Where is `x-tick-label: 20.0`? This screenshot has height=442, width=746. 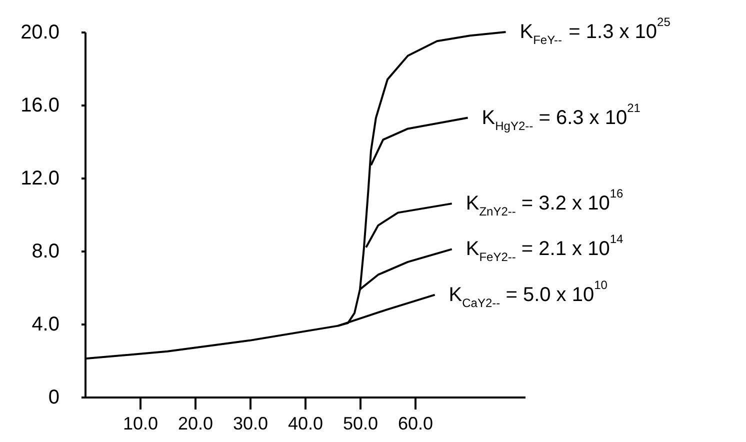 x-tick-label: 20.0 is located at coordinates (196, 424).